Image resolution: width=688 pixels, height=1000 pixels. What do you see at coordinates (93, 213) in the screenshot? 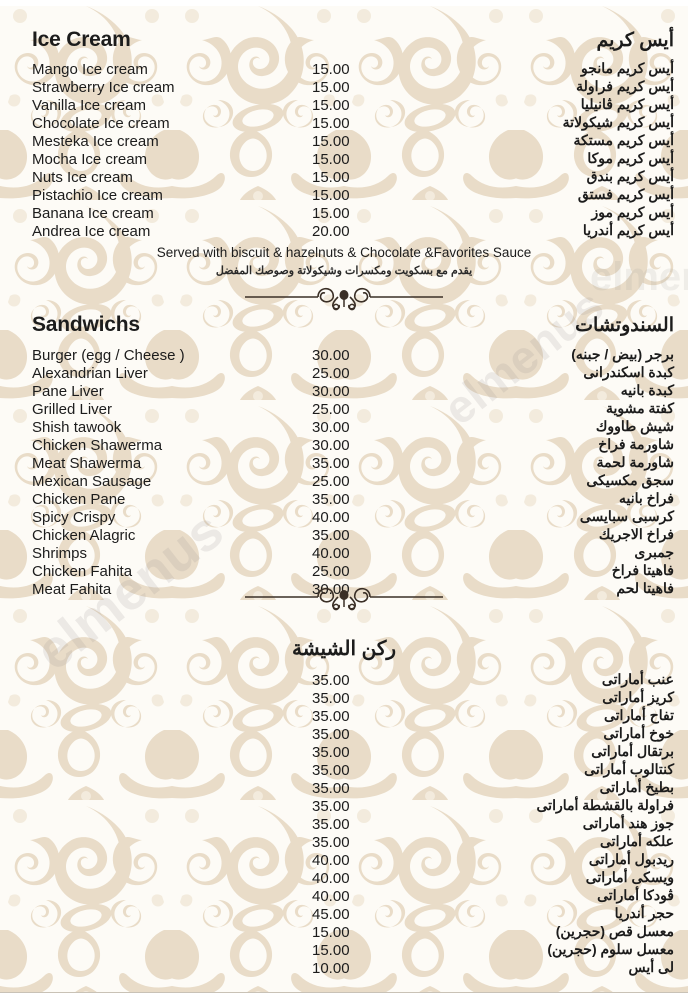
I see `item-name-en: Banana Ice cream` at bounding box center [93, 213].